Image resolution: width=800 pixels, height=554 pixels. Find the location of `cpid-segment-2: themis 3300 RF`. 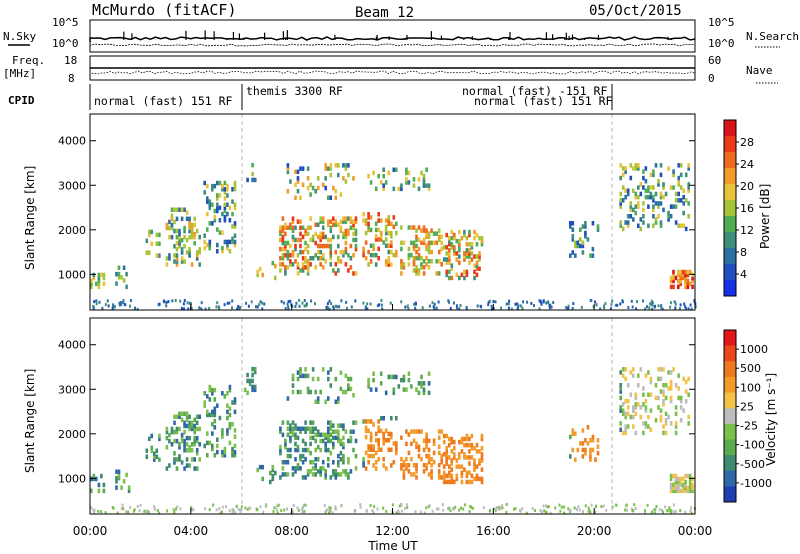

cpid-segment-2: themis 3300 RF is located at coordinates (294, 91).